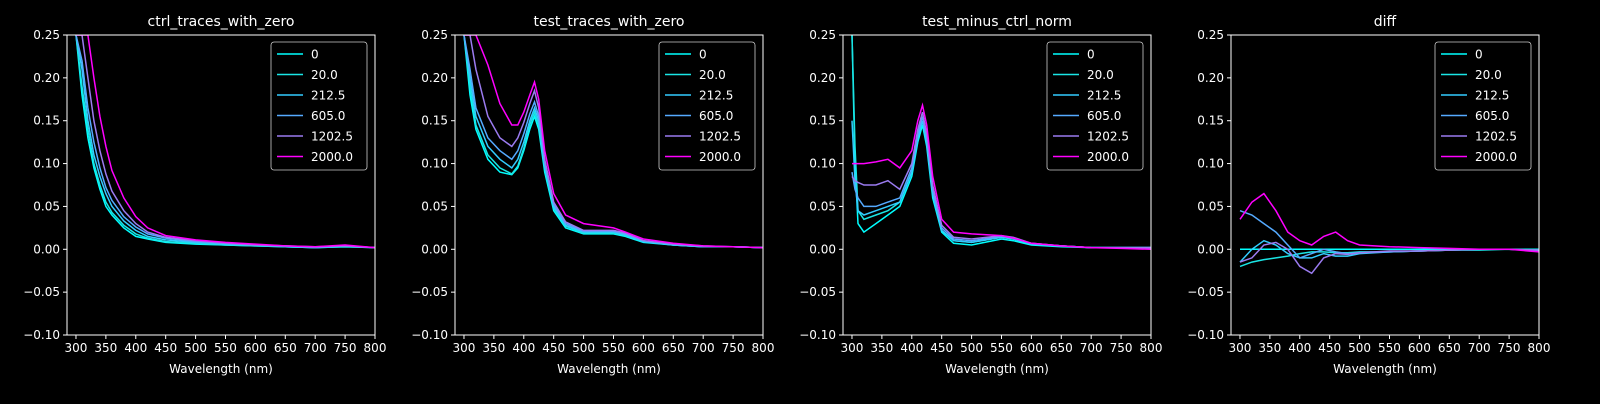  Describe the element at coordinates (609, 22) in the screenshot. I see `chart-title: test_traces_with_zero` at that location.